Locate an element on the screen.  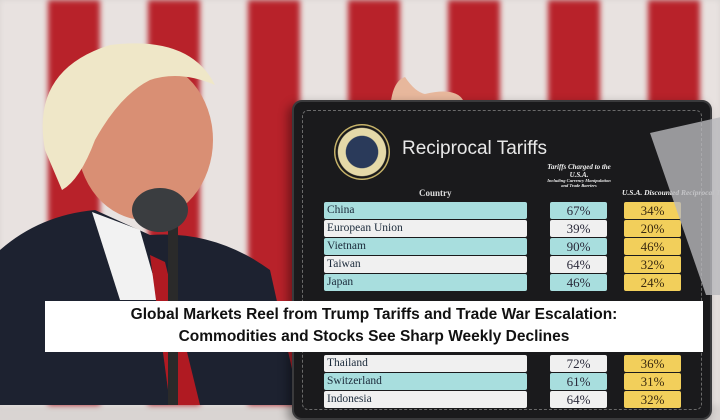
tariff-row: Switzerland 61% 31% is located at coordinates (514, 381).